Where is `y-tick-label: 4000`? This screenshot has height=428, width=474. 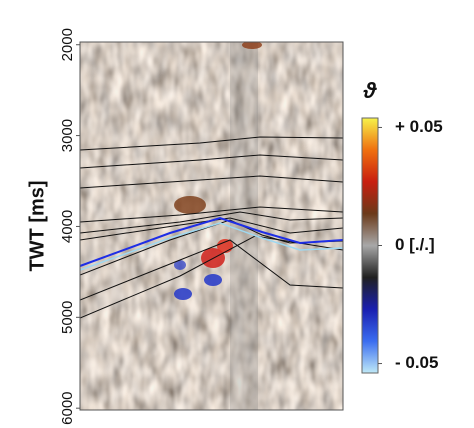 y-tick-label: 4000 is located at coordinates (67, 226).